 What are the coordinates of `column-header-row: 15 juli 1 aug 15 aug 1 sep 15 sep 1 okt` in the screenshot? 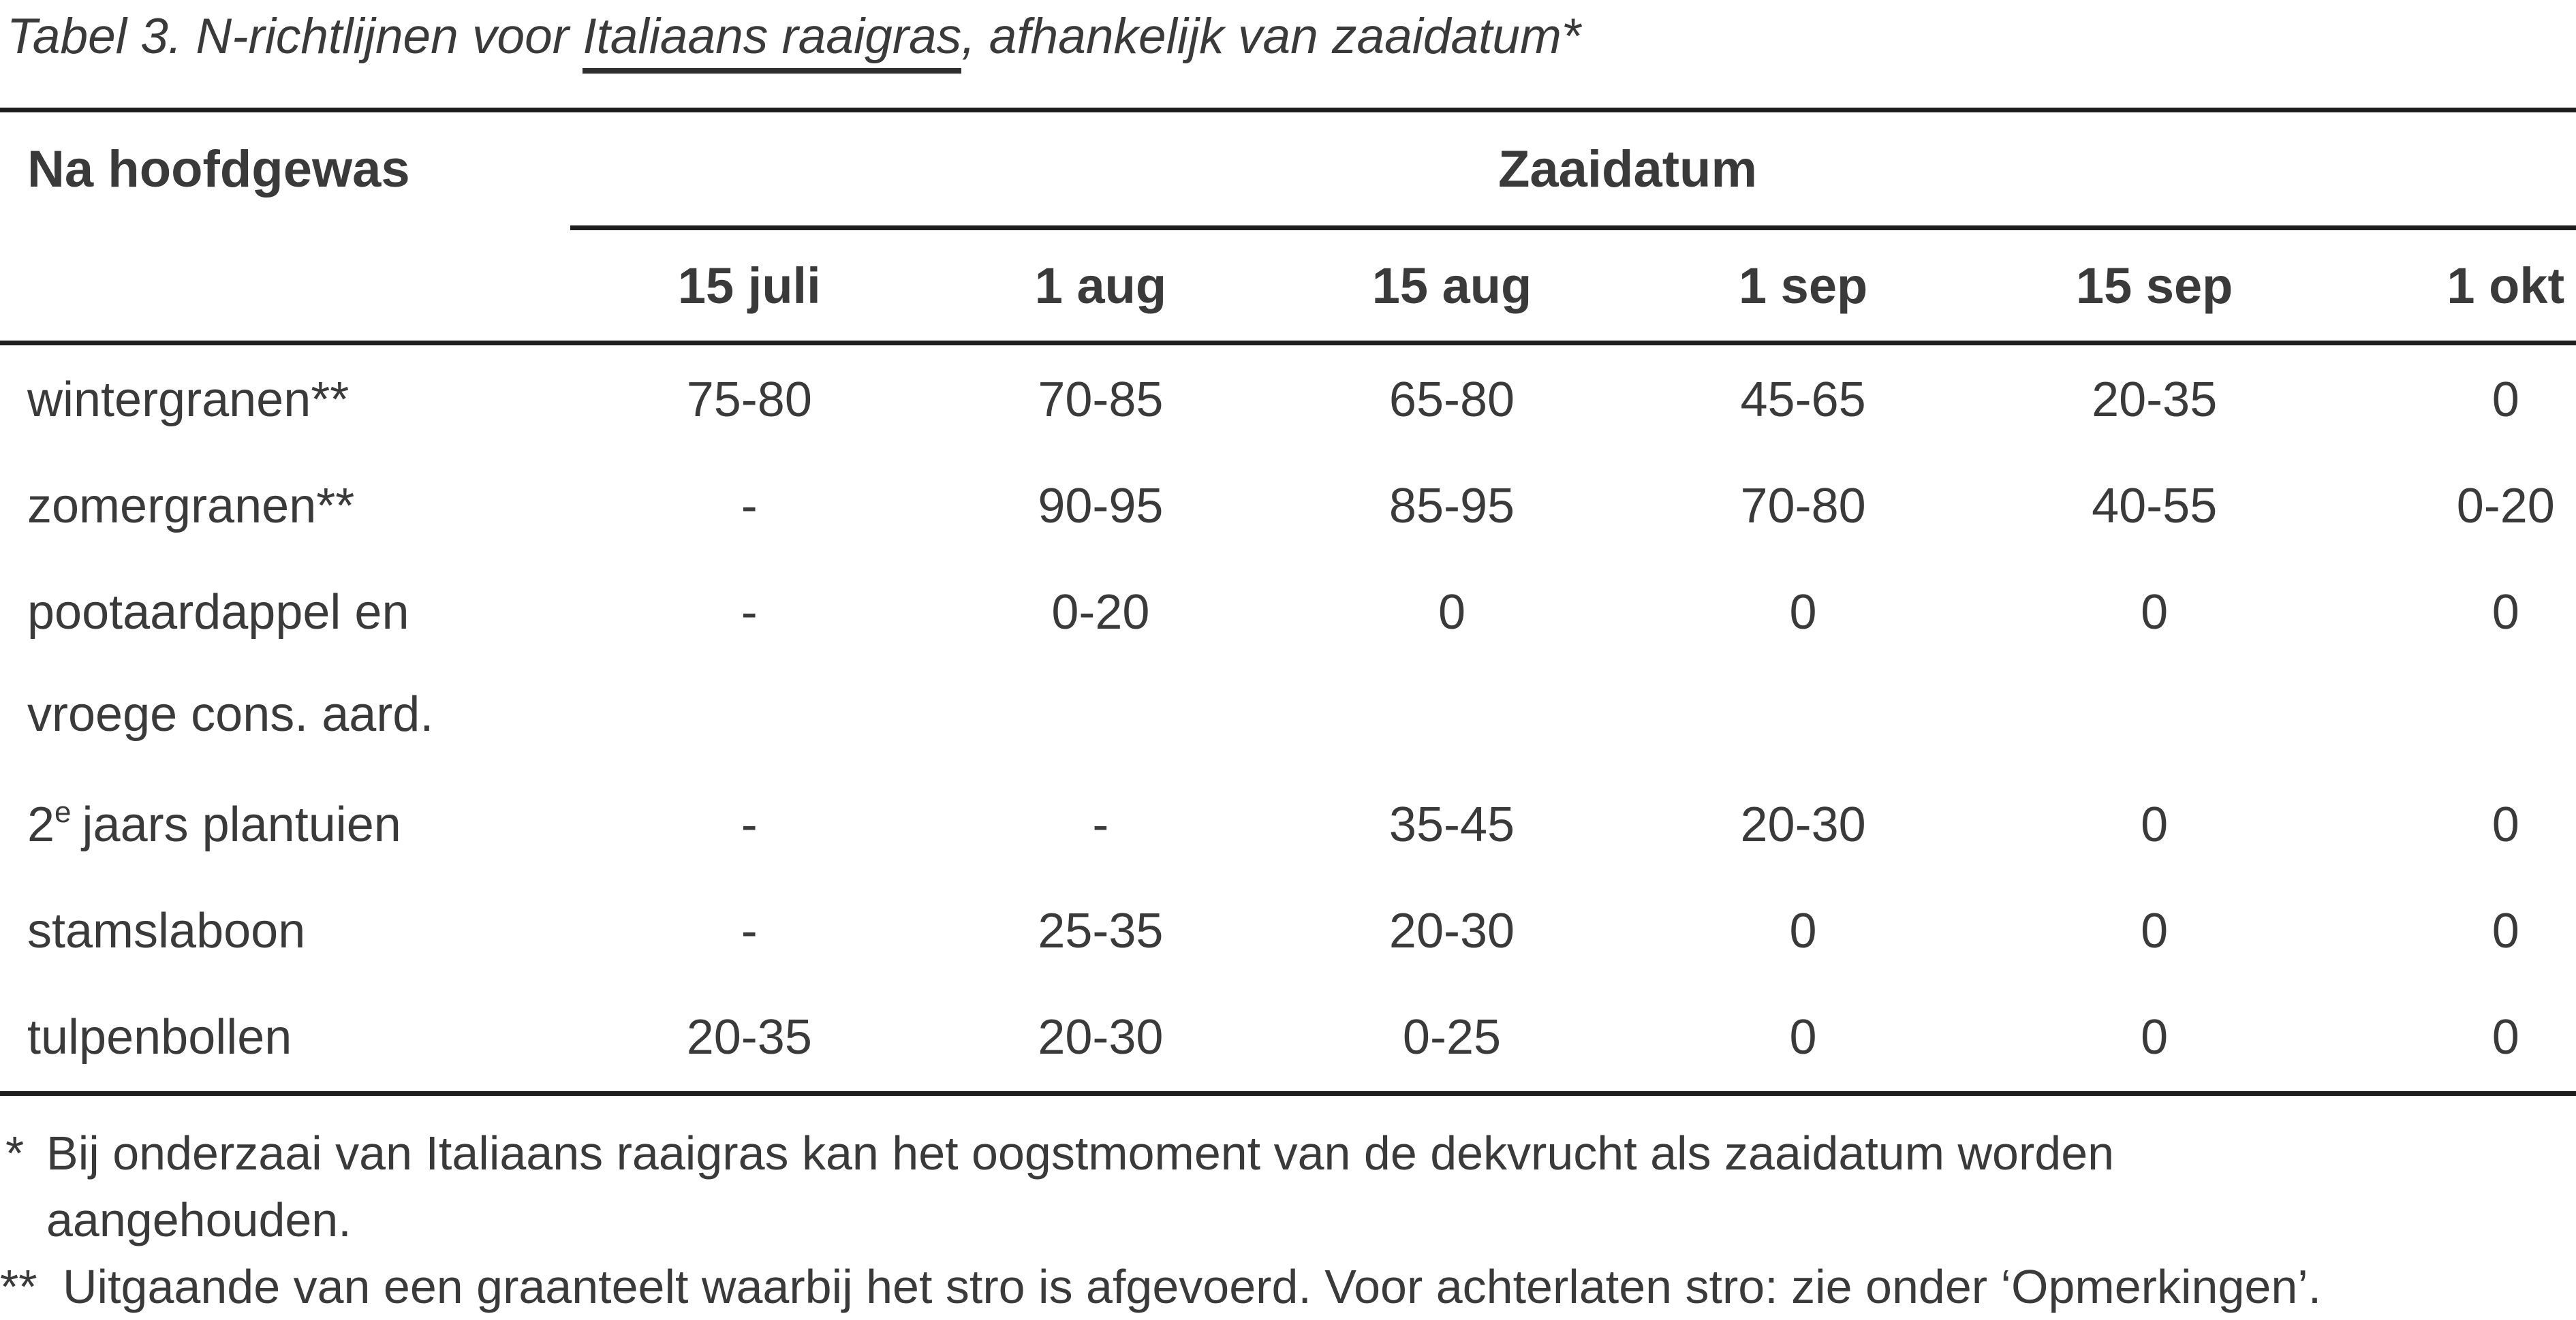 It's located at (1288, 285).